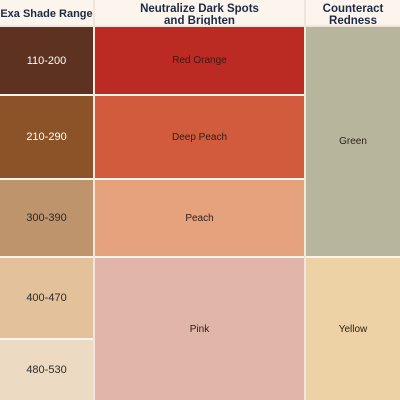 This screenshot has height=400, width=400. Describe the element at coordinates (46, 137) in the screenshot. I see `shade-range-210-290: 210-290` at that location.